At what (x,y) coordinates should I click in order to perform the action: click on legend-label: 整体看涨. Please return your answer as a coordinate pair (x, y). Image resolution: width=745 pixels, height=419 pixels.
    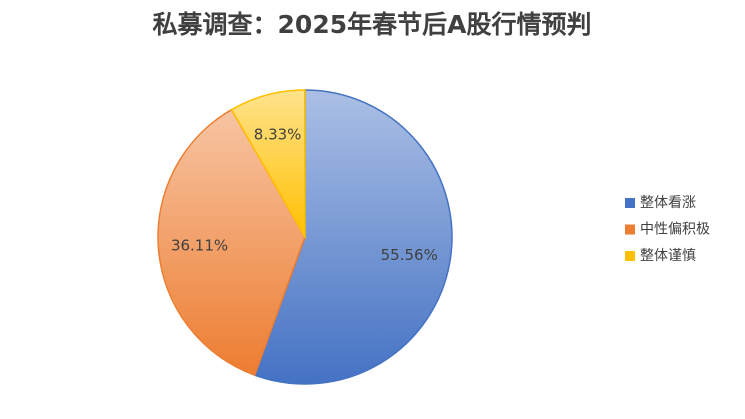
    Looking at the image, I should click on (668, 203).